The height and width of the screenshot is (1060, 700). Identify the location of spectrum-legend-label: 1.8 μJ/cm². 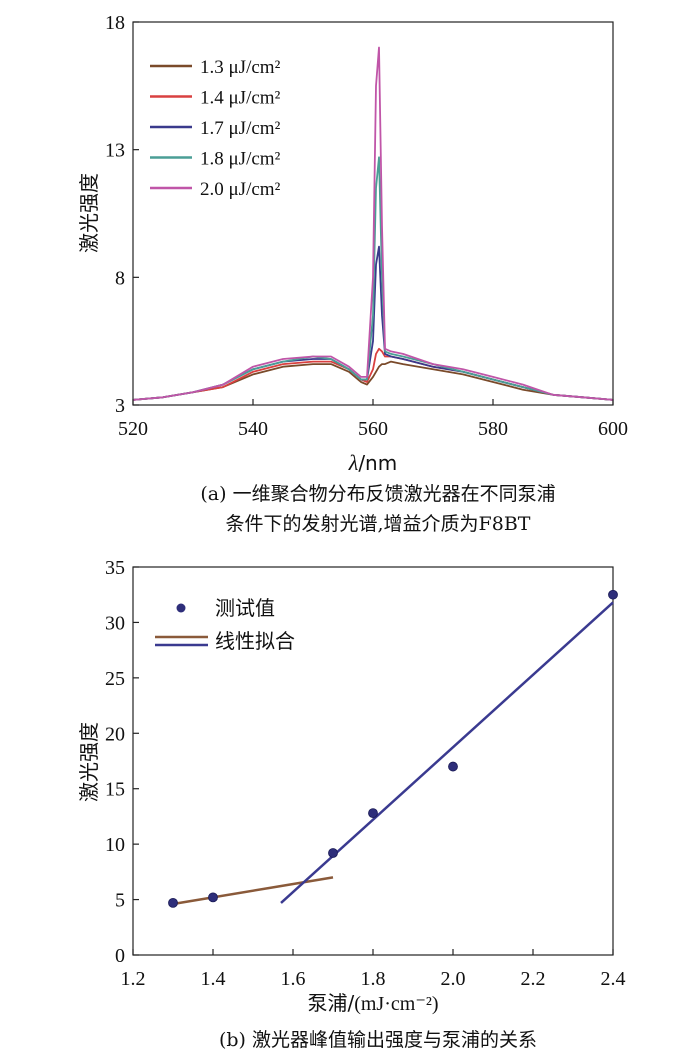
(240, 159).